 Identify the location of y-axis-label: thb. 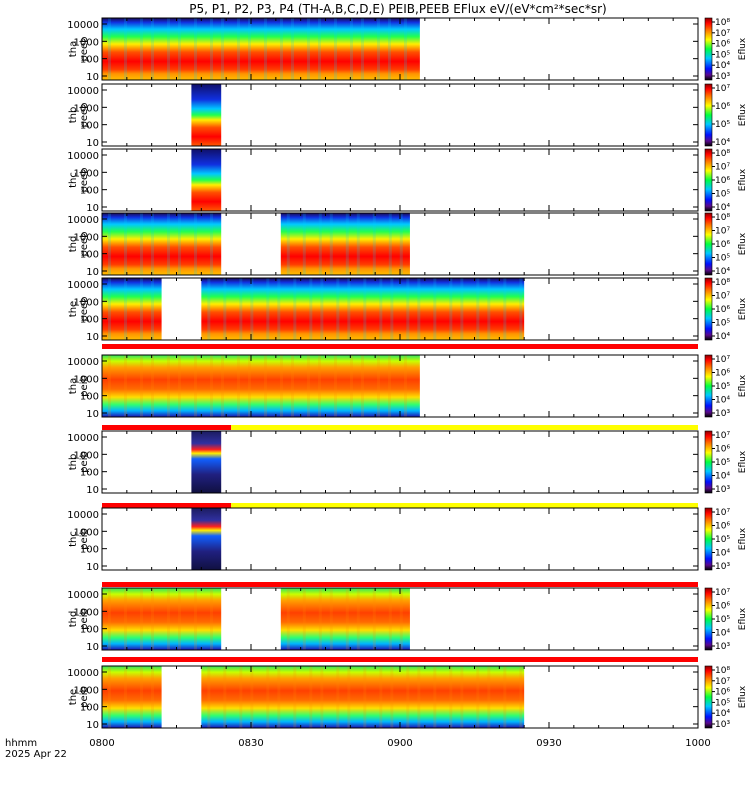
(73, 462).